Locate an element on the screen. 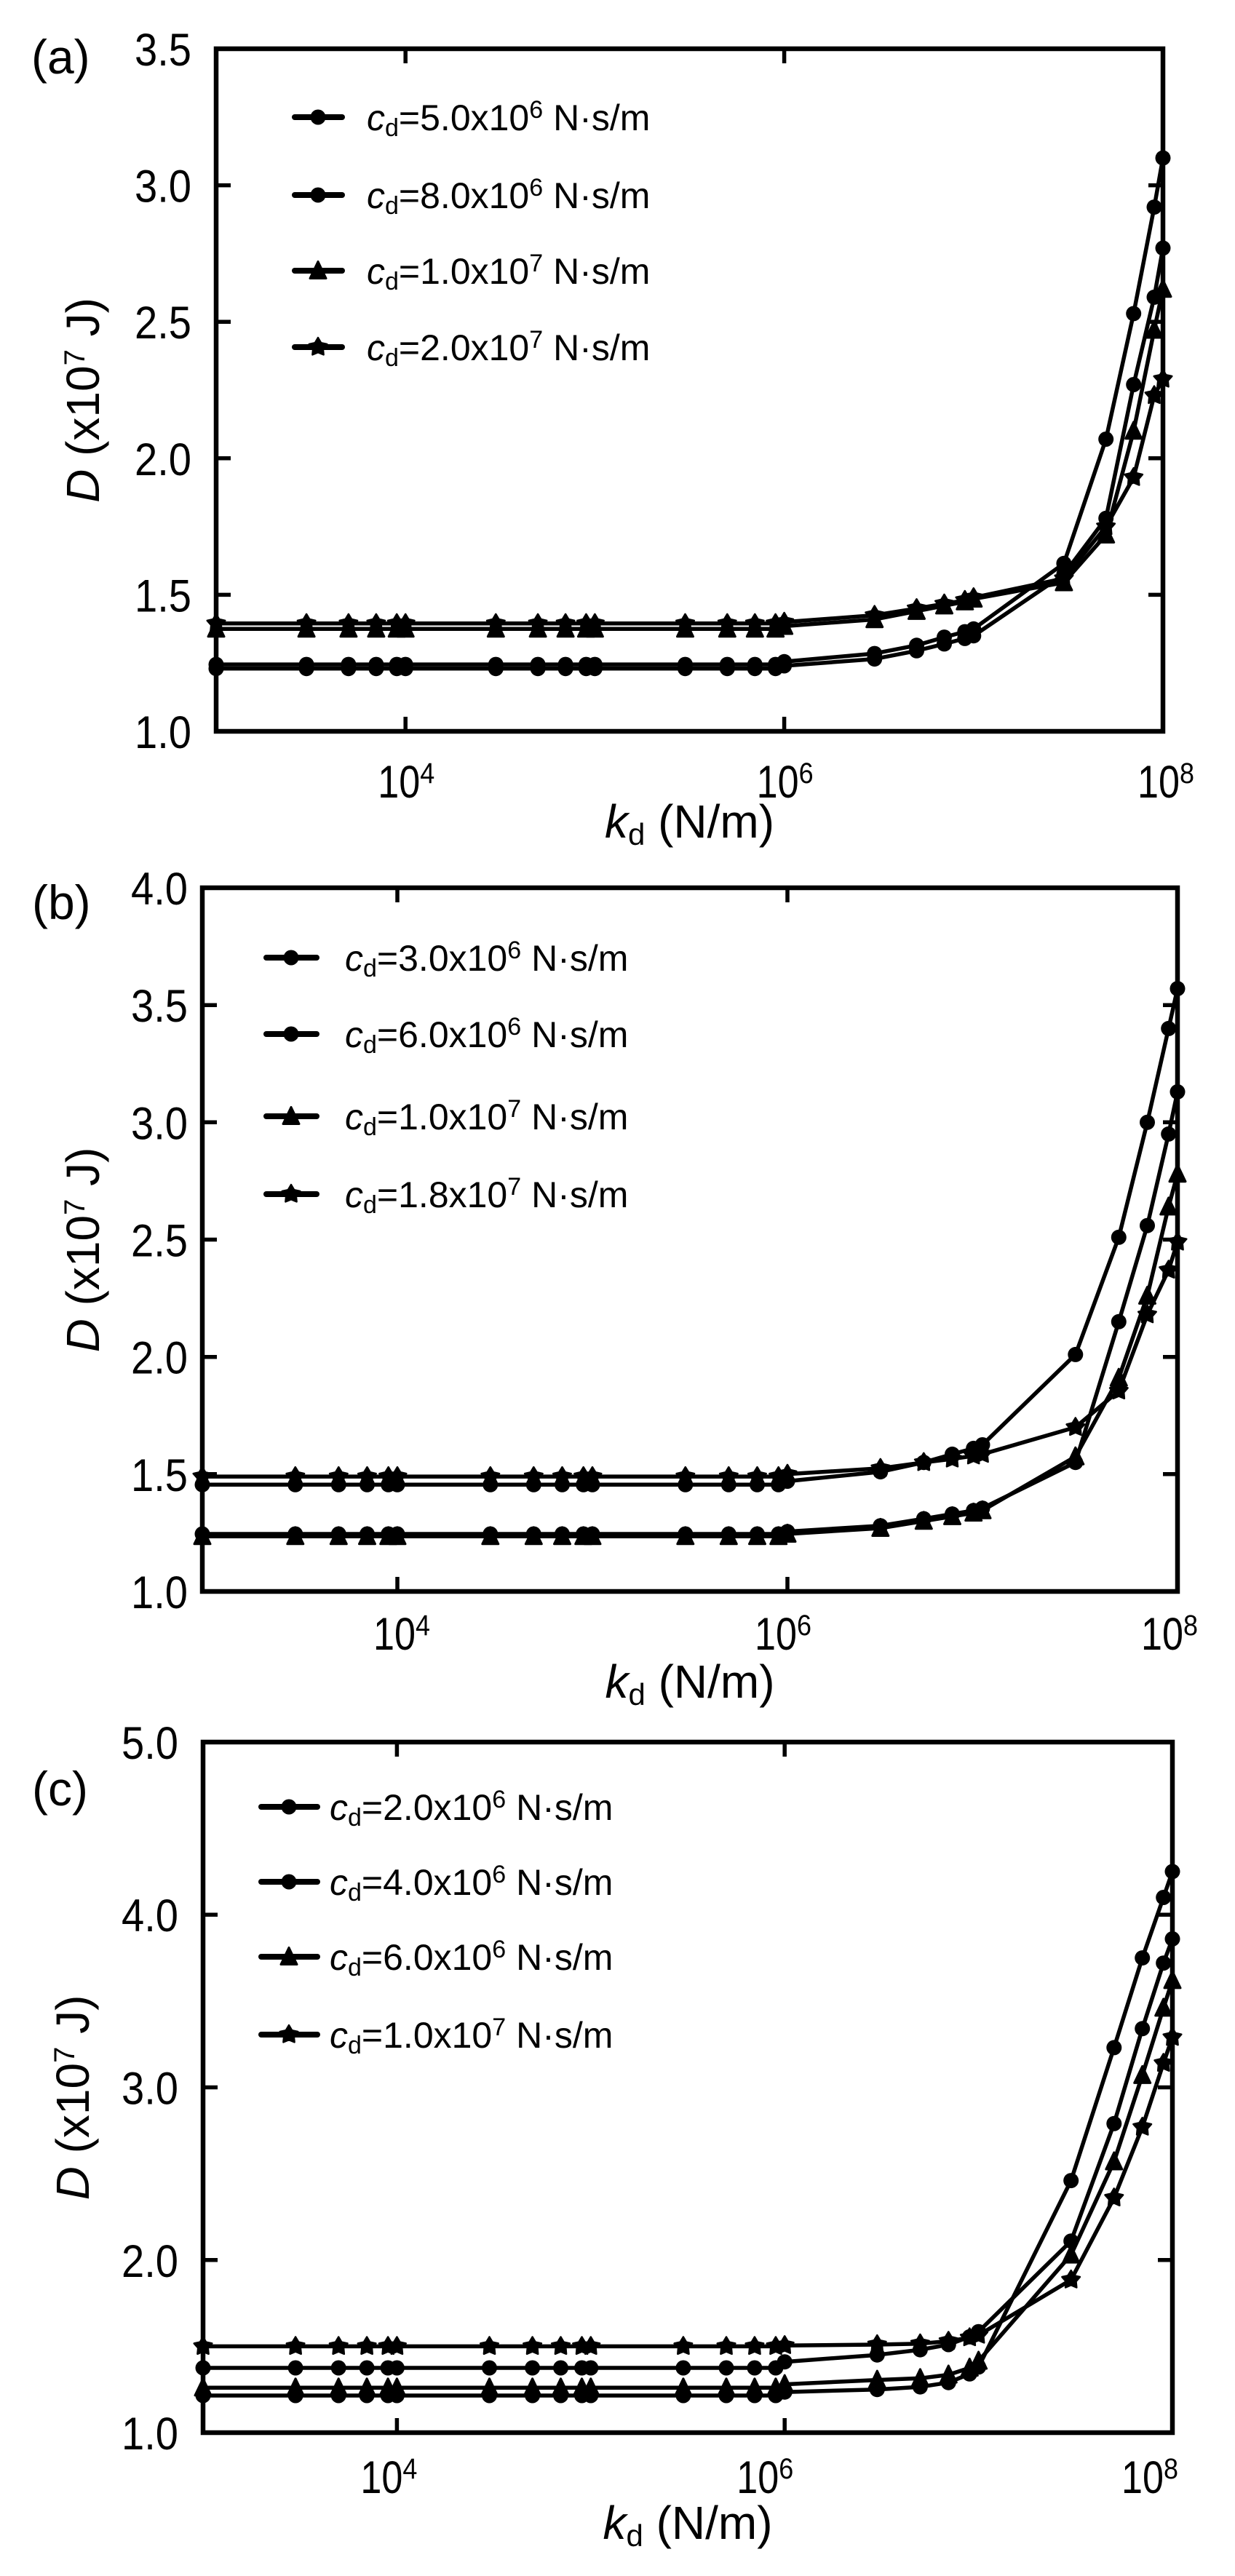 This screenshot has height=2576, width=1235. svg-text: cd=1.8x107 N·s/m is located at coordinates (486, 1196).